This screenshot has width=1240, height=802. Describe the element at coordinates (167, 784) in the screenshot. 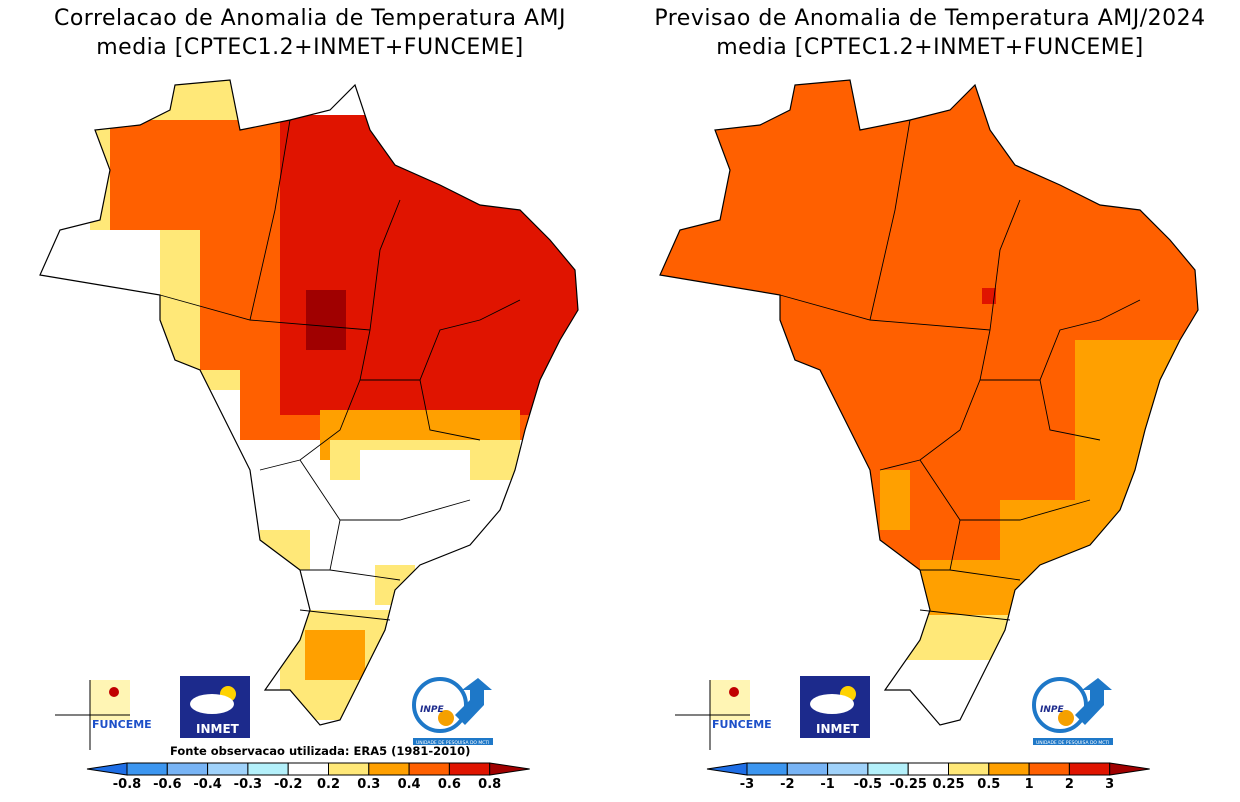

I see `colorbar-tick-label: -0.6` at that location.